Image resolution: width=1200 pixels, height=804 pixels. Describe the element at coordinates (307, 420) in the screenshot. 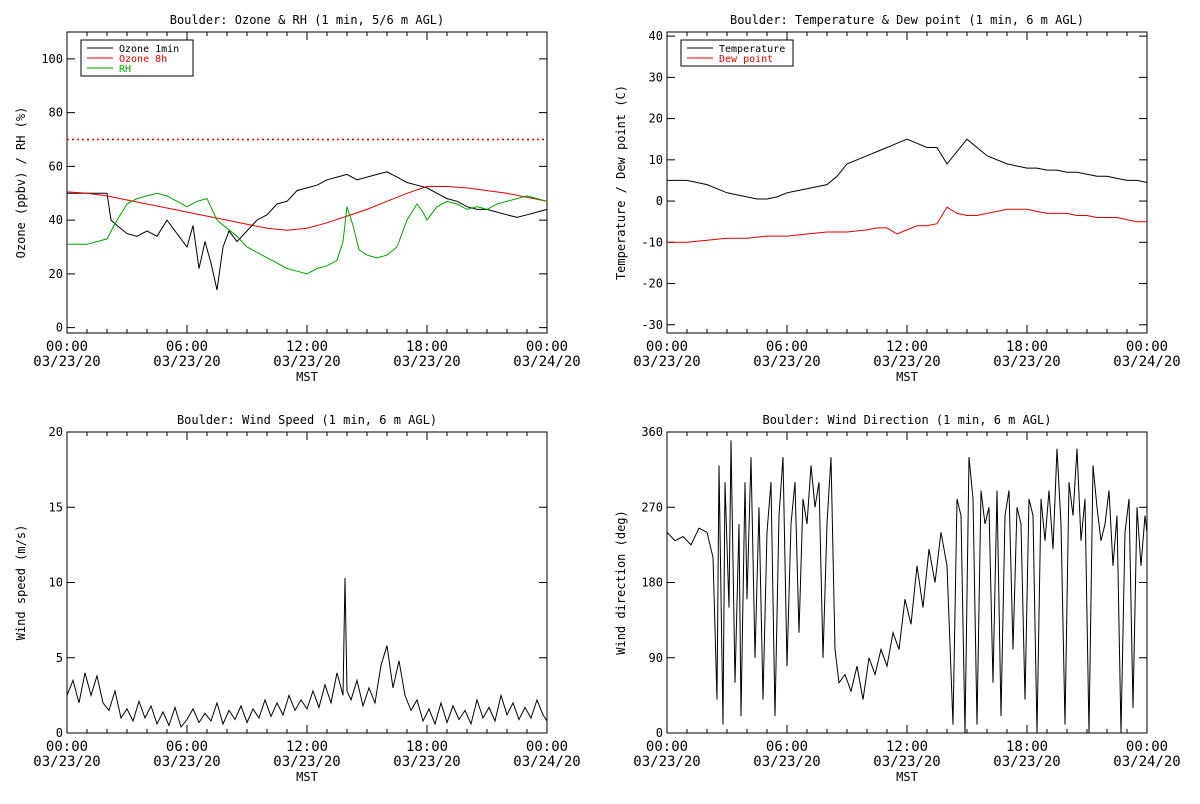

I see `chart-title: Boulder: Wind Speed (1 min, 6 m AGL)` at that location.